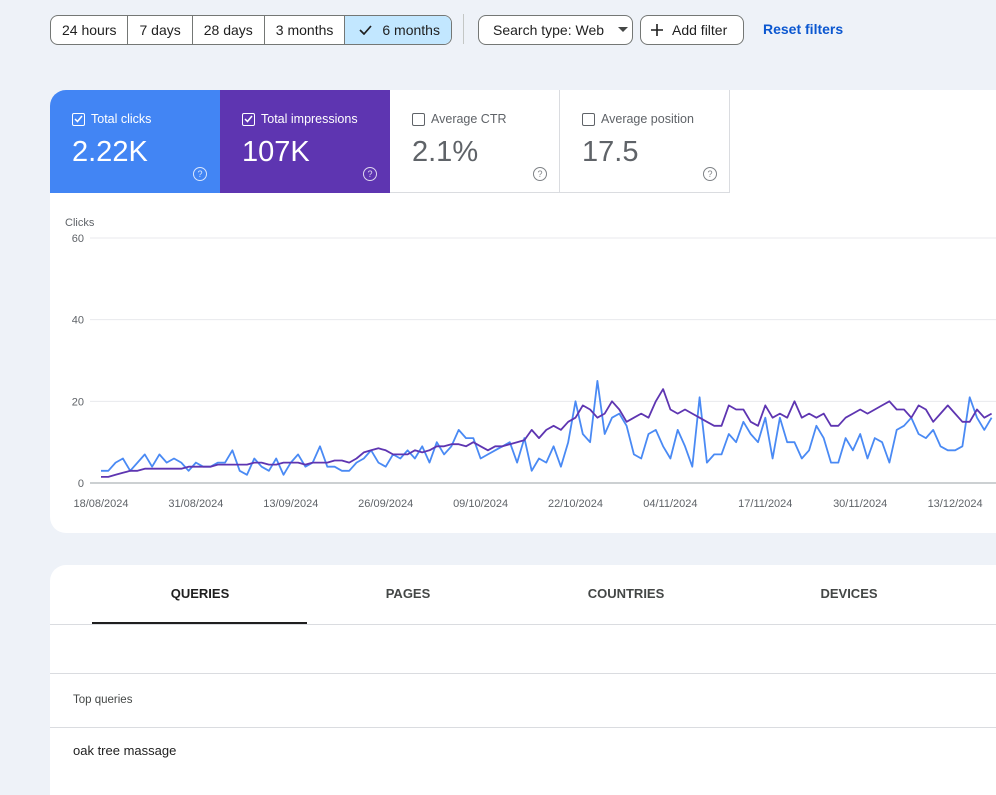 The image size is (996, 795). What do you see at coordinates (626, 593) in the screenshot?
I see `tab: COUNTRIES` at bounding box center [626, 593].